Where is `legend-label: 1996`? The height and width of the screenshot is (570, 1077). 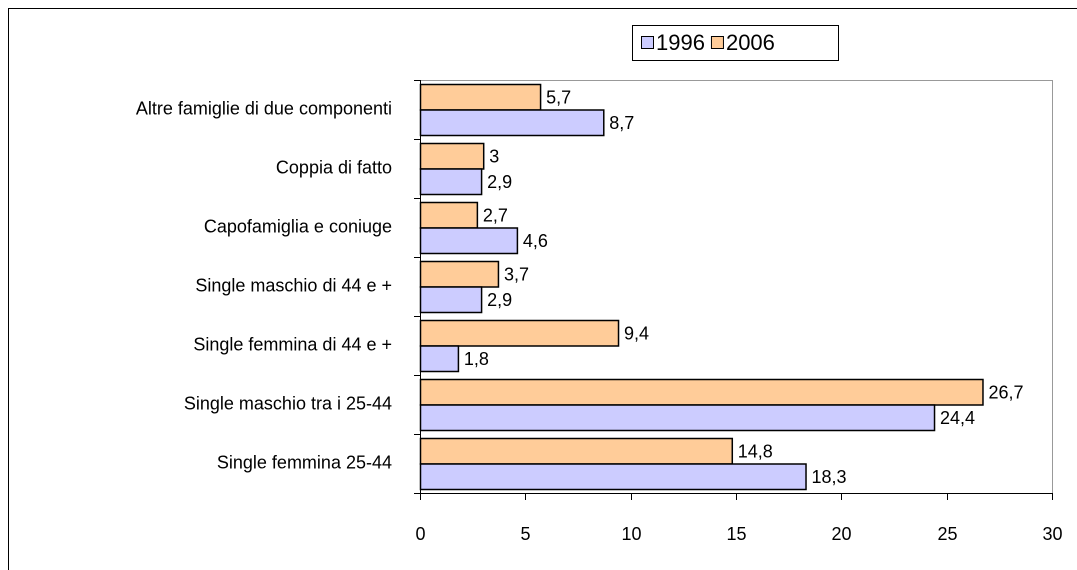
legend-label: 1996 is located at coordinates (680, 42).